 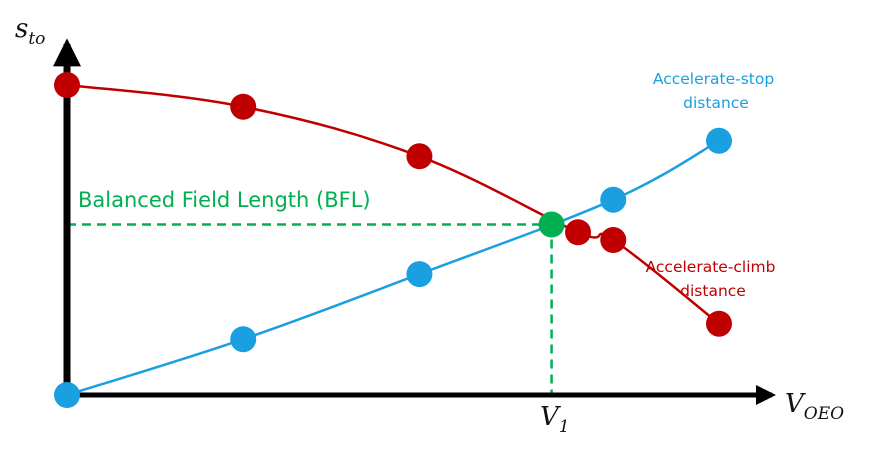 I want to click on v1-tick-label: V1, so click(x=555, y=419).